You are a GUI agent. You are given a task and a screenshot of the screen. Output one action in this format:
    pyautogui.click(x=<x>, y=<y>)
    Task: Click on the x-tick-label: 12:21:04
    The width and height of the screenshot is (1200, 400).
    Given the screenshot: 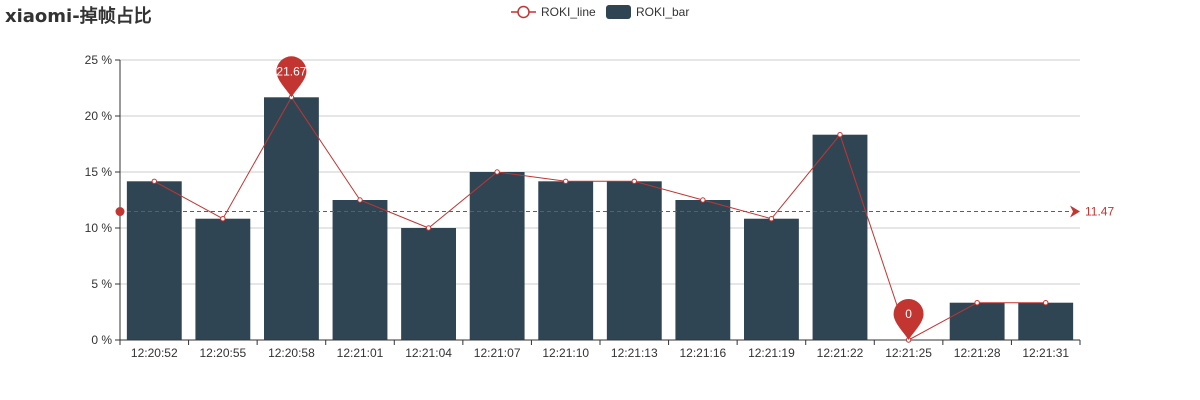 What is the action you would take?
    pyautogui.click(x=428, y=353)
    